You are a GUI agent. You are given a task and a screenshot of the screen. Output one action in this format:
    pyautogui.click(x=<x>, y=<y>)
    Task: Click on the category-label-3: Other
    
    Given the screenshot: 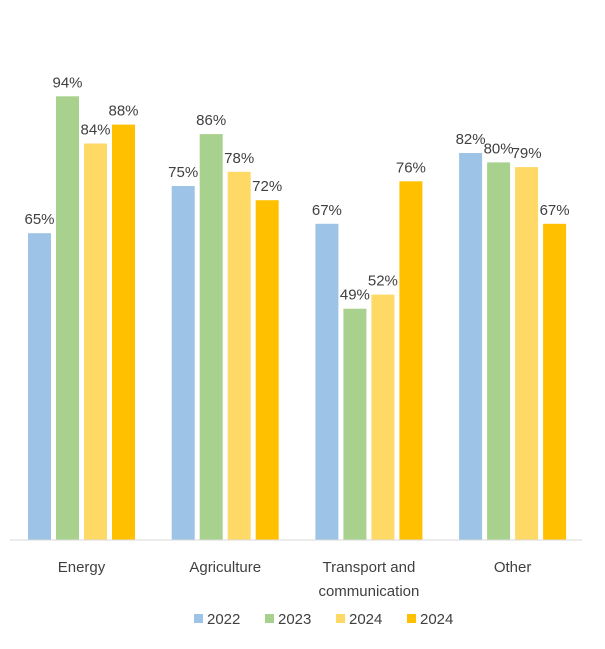 What is the action you would take?
    pyautogui.click(x=513, y=567)
    